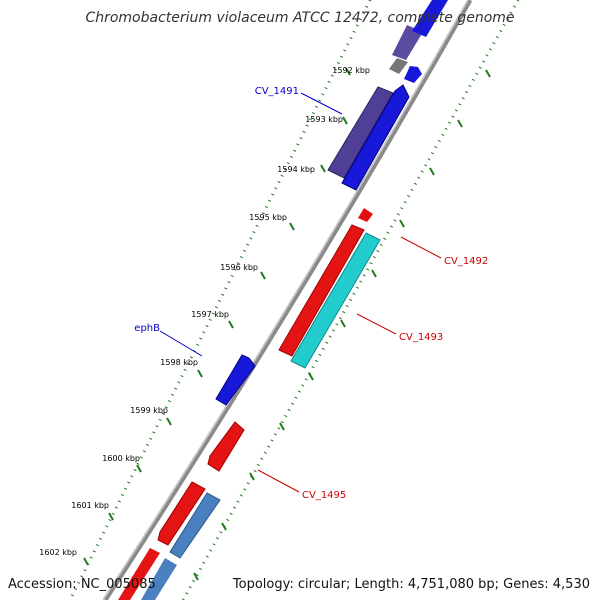 Image resolution: width=600 pixels, height=600 pixels. I want to click on gene-label-cv-1493: CV_1493, so click(421, 337).